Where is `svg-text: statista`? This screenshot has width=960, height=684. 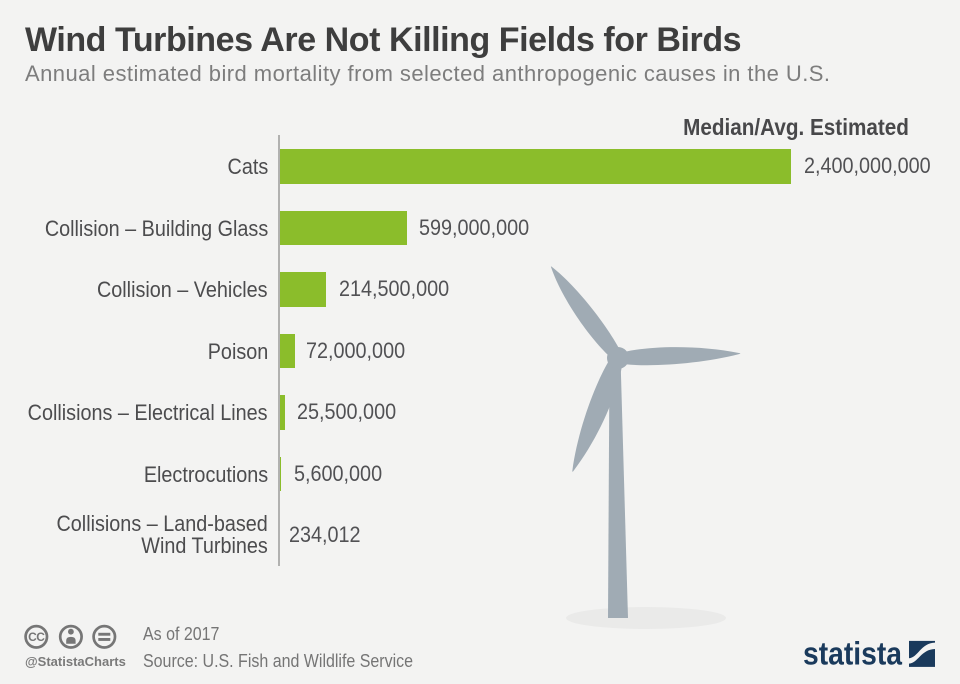 svg-text: statista is located at coordinates (853, 654).